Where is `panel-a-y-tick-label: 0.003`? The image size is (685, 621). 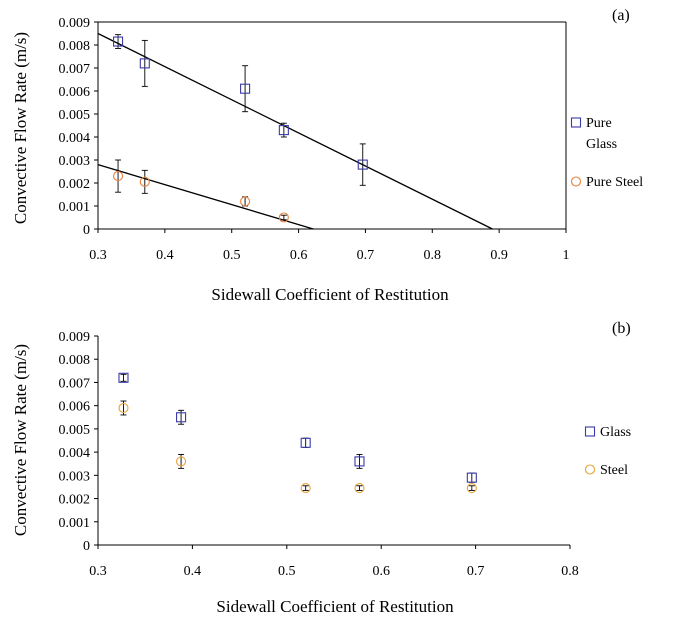
panel-a-y-tick-label: 0.003 is located at coordinates (75, 161).